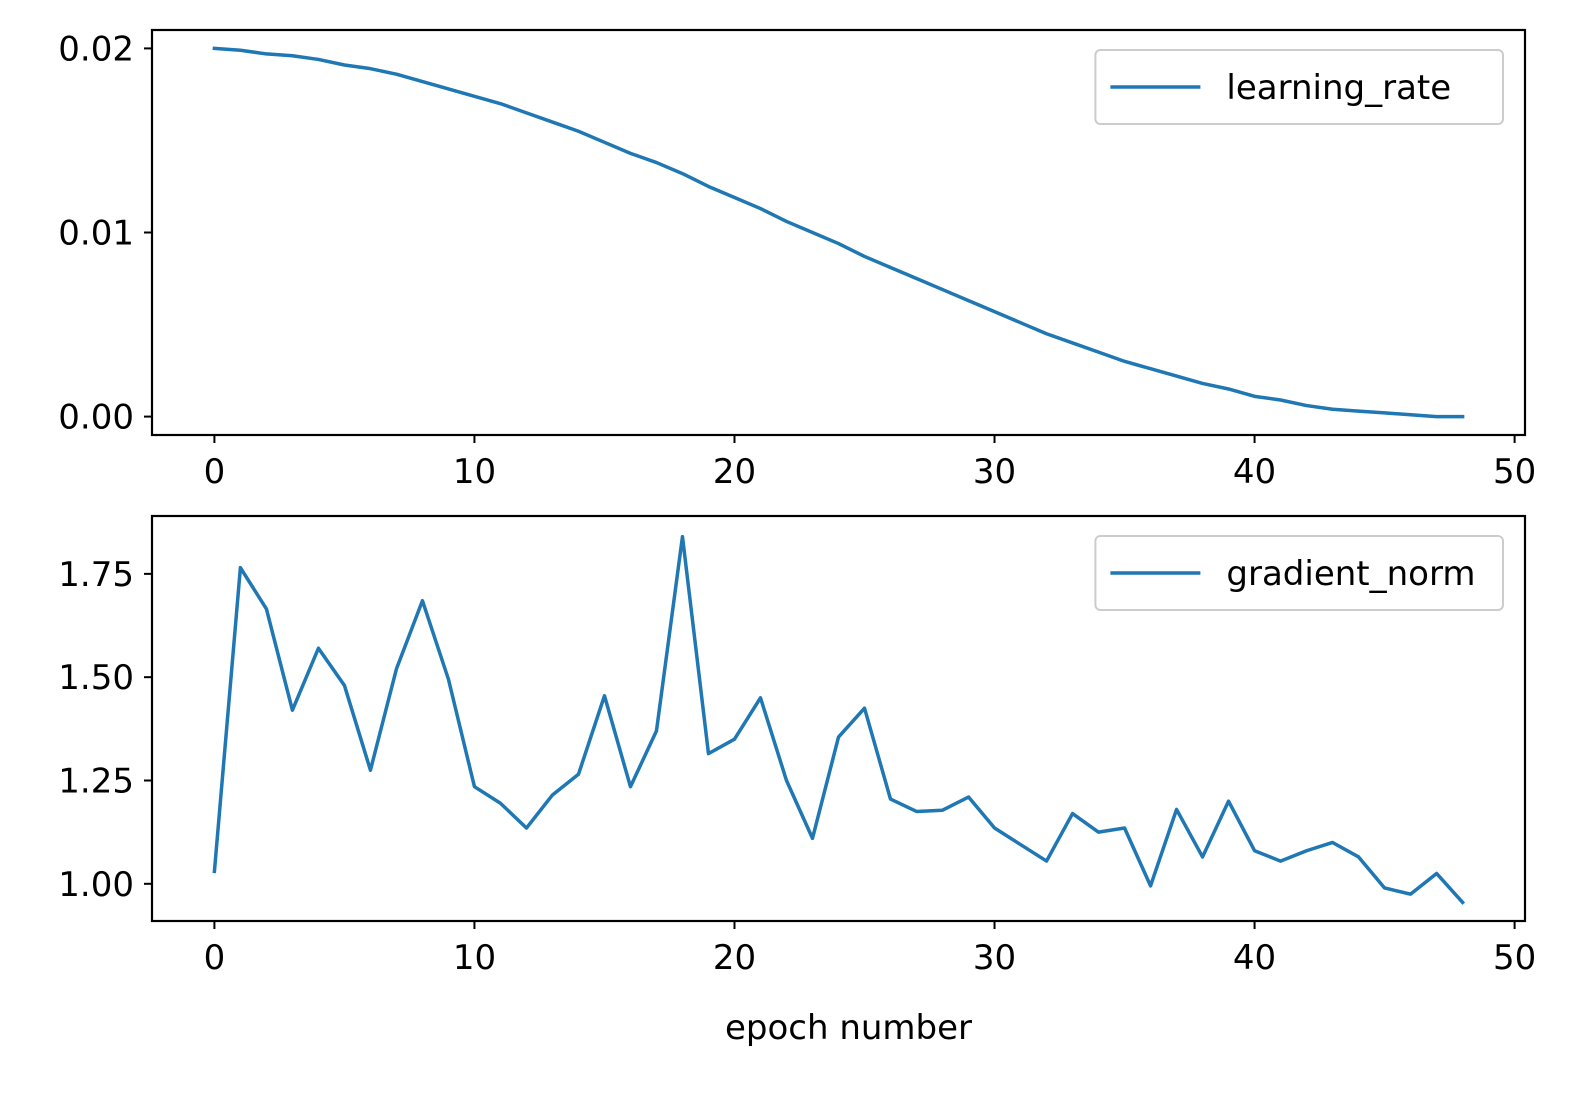 This screenshot has width=1592, height=1095. I want to click on legend-label: gradient_norm, so click(1350, 574).